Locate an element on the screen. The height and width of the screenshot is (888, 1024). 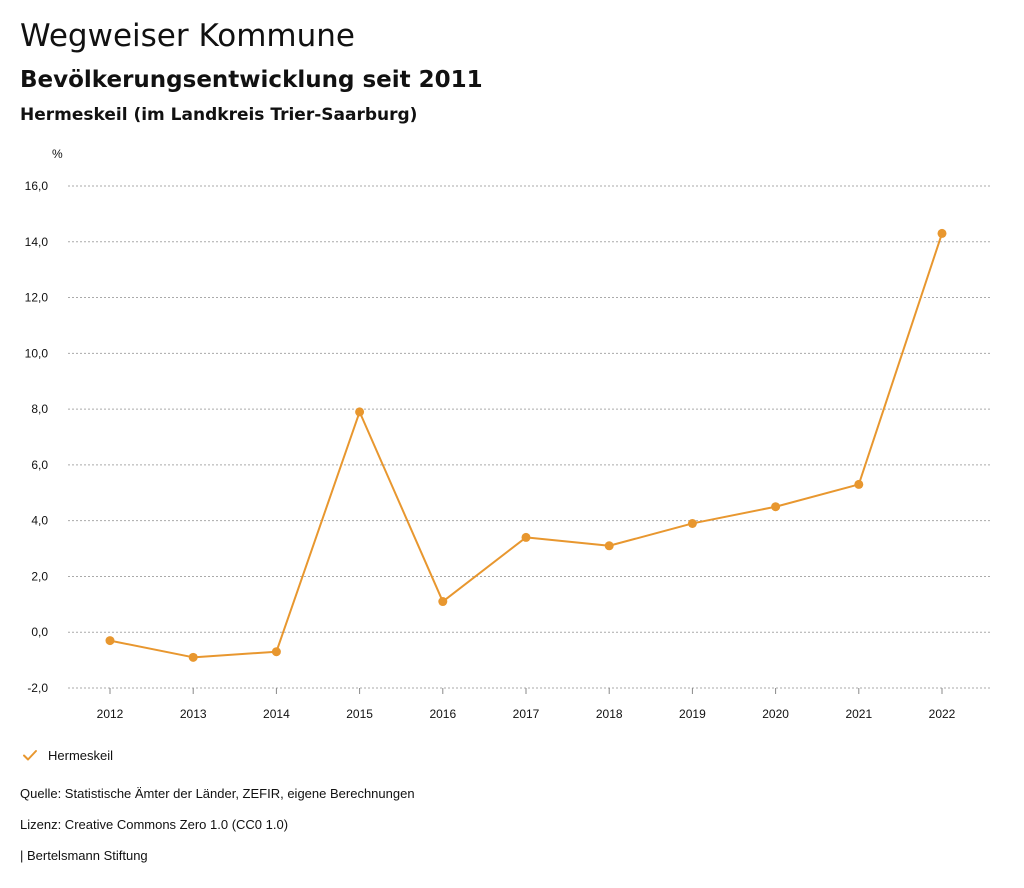
chart-subtitle: Bevölkerungsentwicklung seit 2011 is located at coordinates (251, 80).